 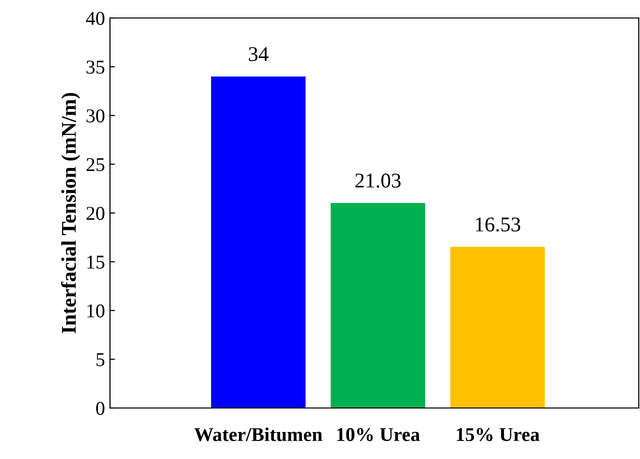 What do you see at coordinates (95, 115) in the screenshot?
I see `y-tick-label: 30` at bounding box center [95, 115].